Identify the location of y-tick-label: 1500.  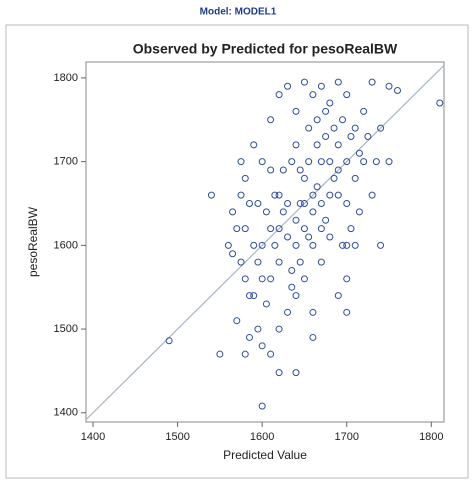
(66, 329).